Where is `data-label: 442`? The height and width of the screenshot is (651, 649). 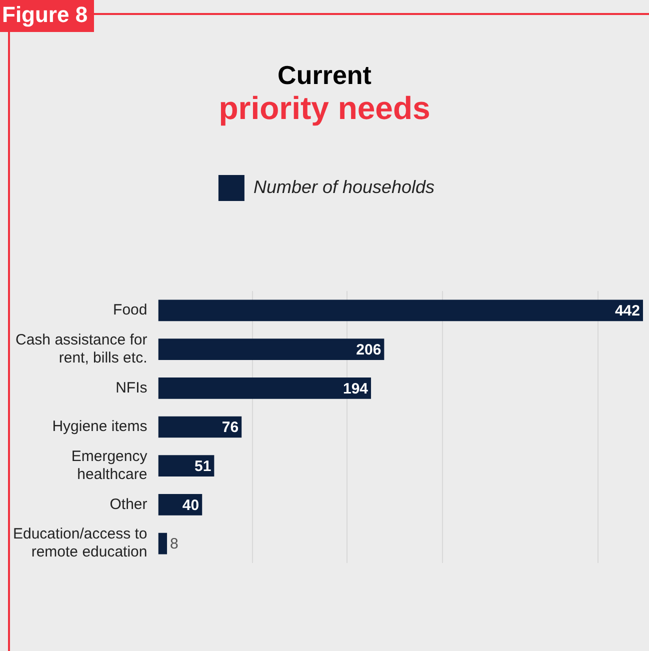 data-label: 442 is located at coordinates (627, 311).